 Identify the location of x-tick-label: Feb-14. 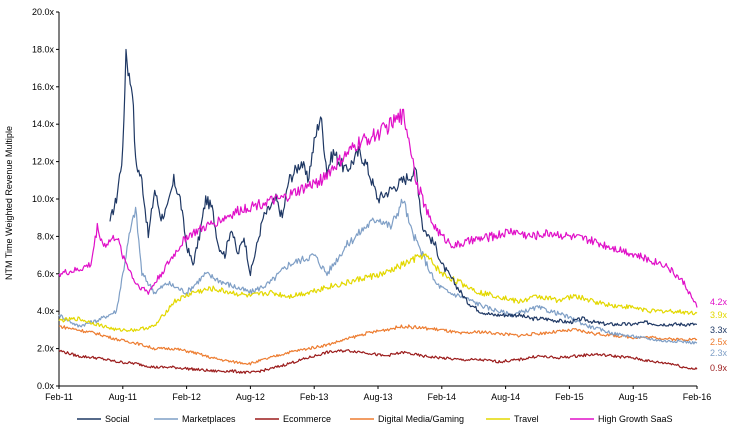
(442, 397).